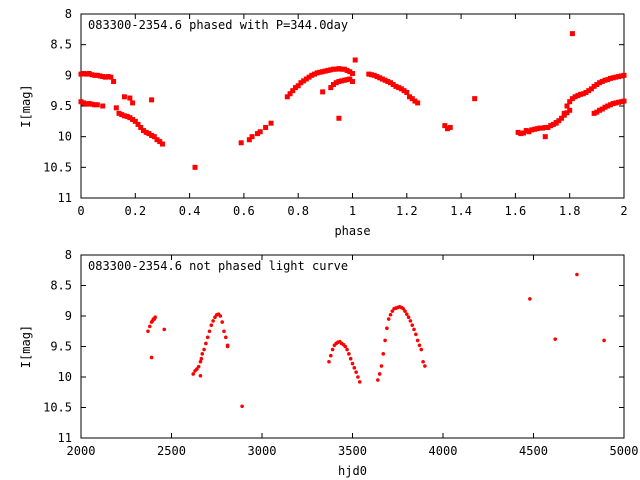 The width and height of the screenshot is (640, 480). Describe the element at coordinates (443, 451) in the screenshot. I see `x-tick-label: 4000` at that location.